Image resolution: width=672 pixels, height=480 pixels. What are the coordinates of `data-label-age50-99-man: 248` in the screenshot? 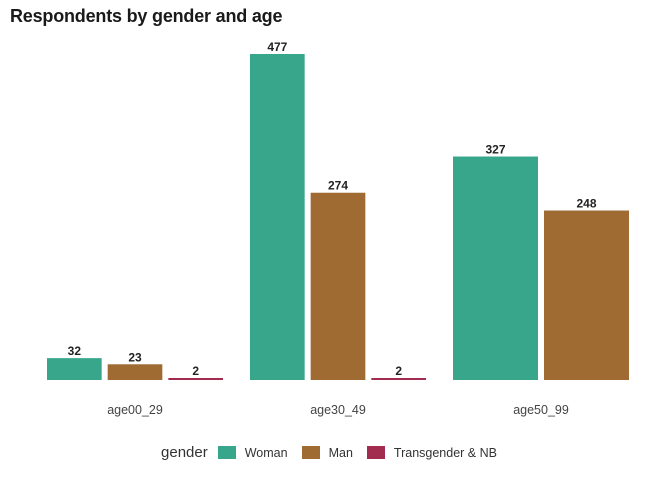 It's located at (586, 204).